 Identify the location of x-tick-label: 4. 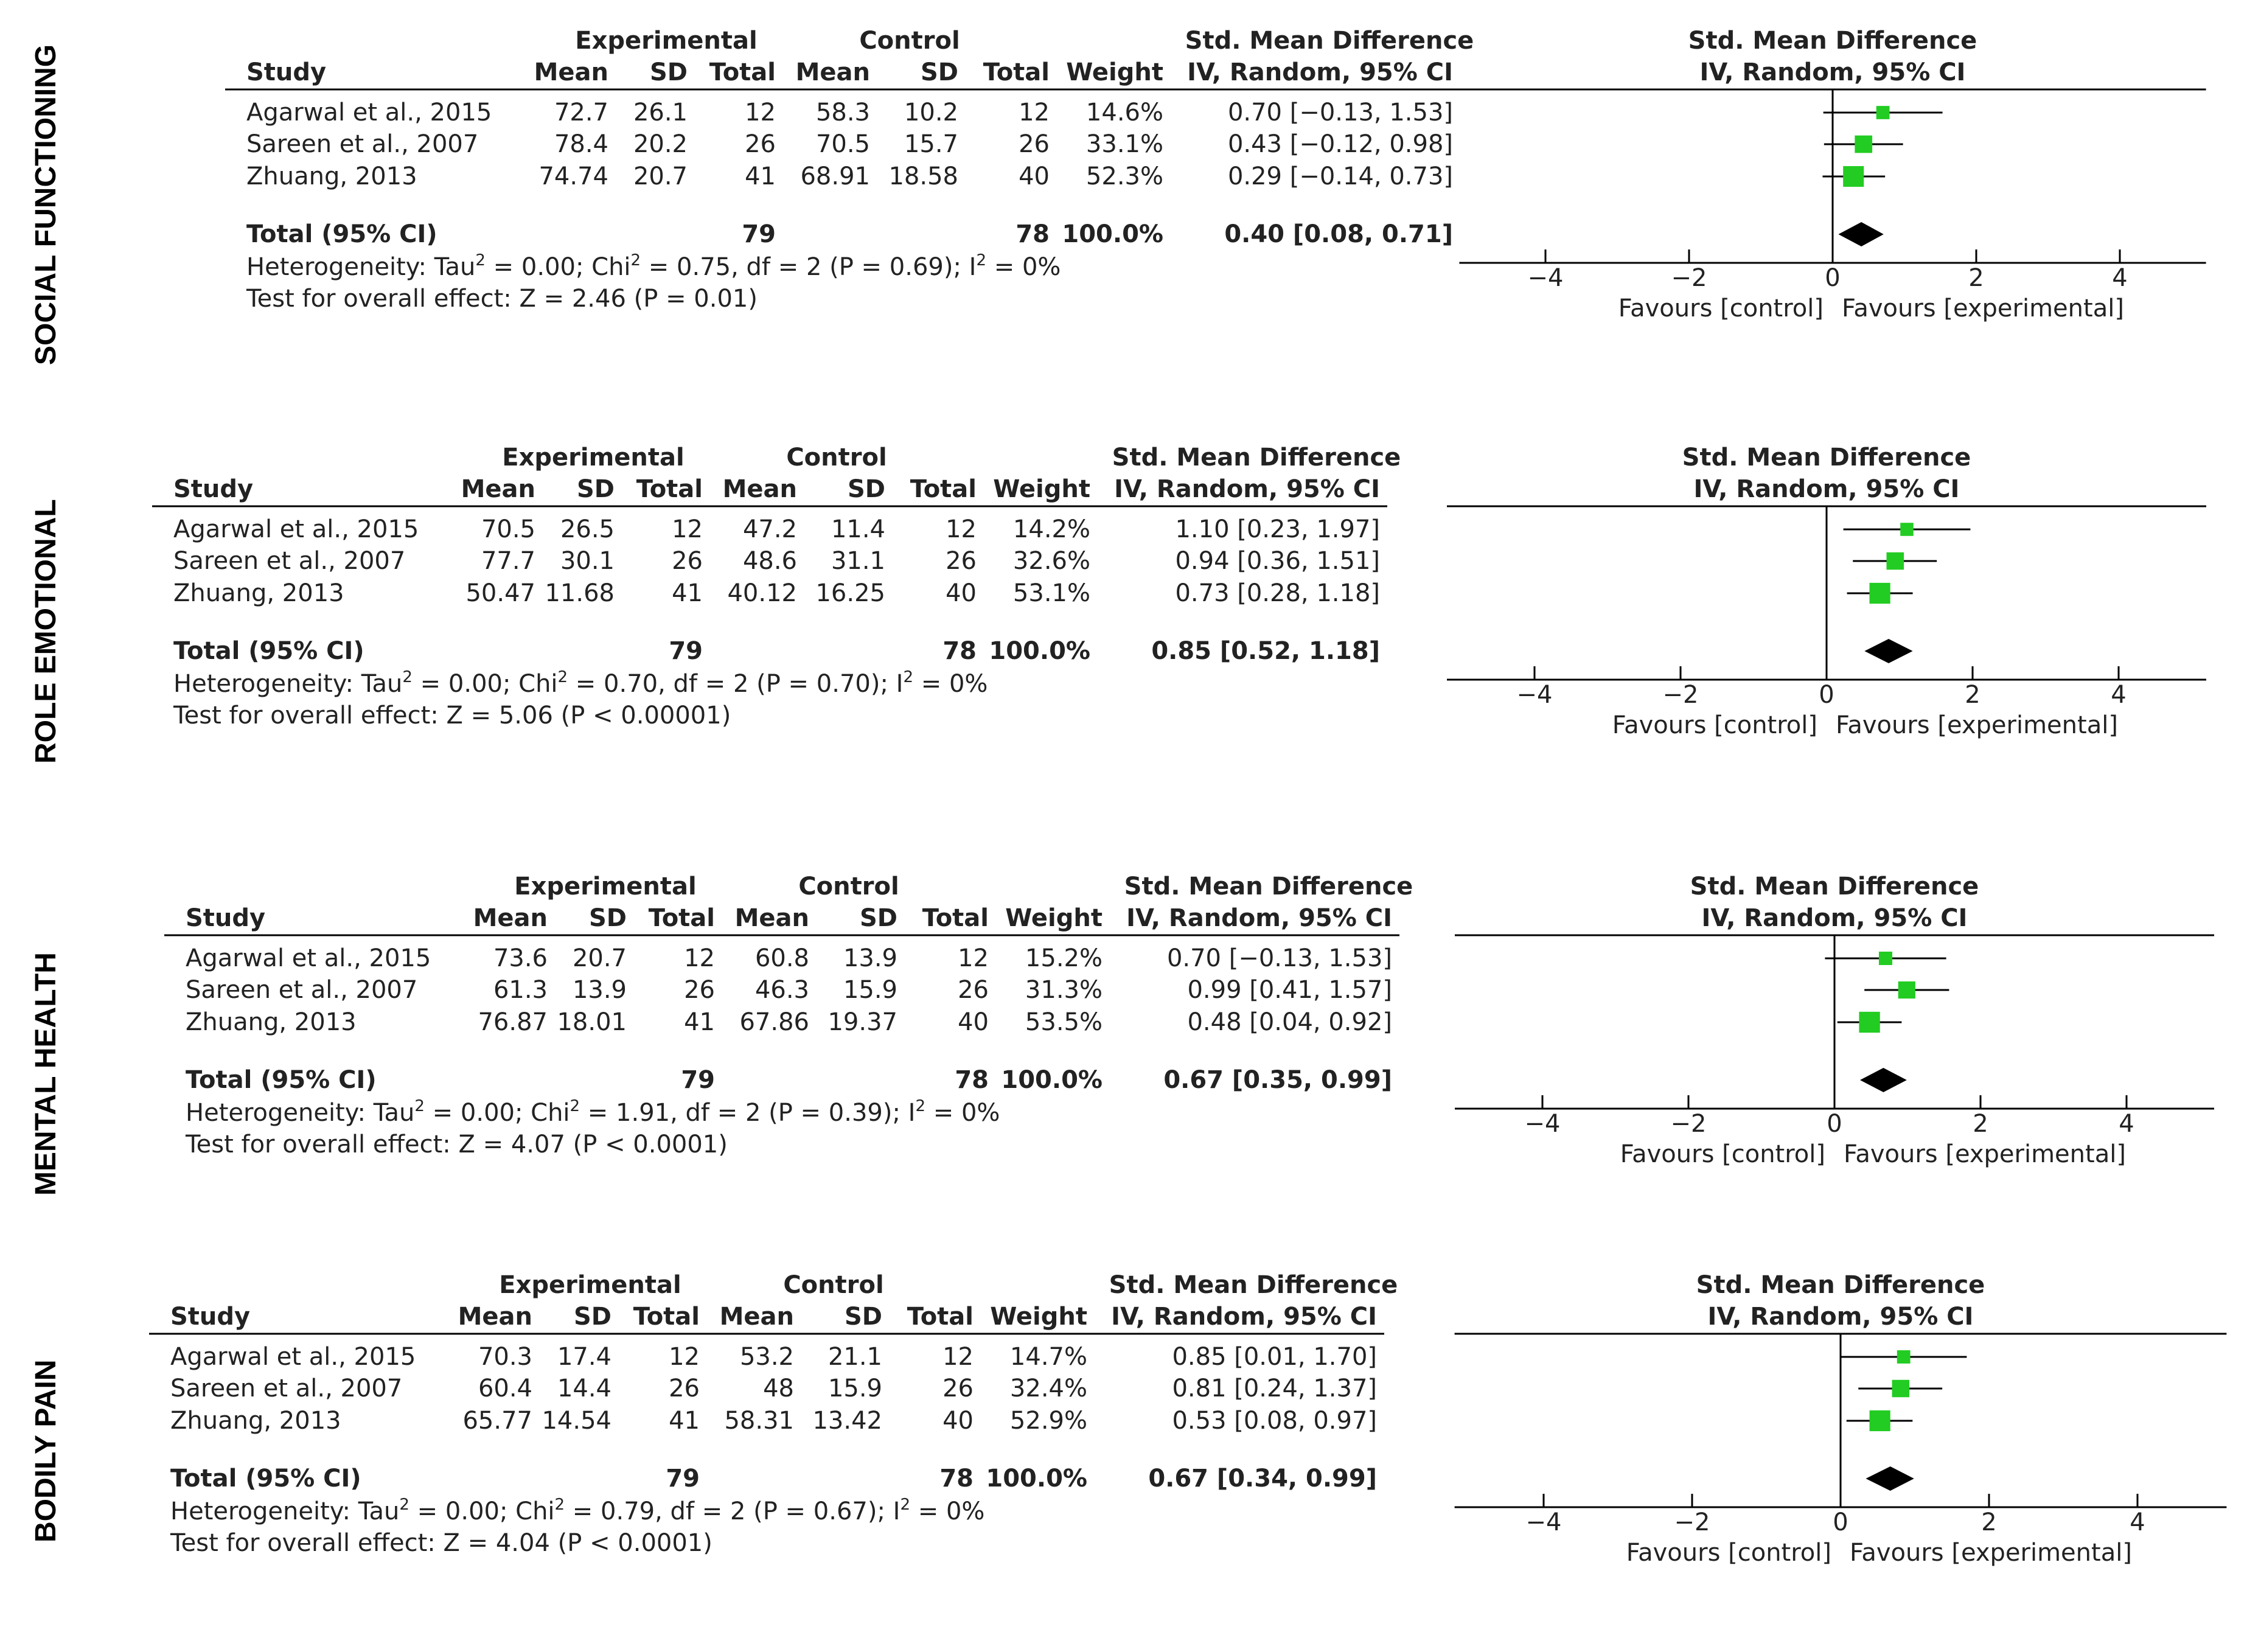
(2119, 278).